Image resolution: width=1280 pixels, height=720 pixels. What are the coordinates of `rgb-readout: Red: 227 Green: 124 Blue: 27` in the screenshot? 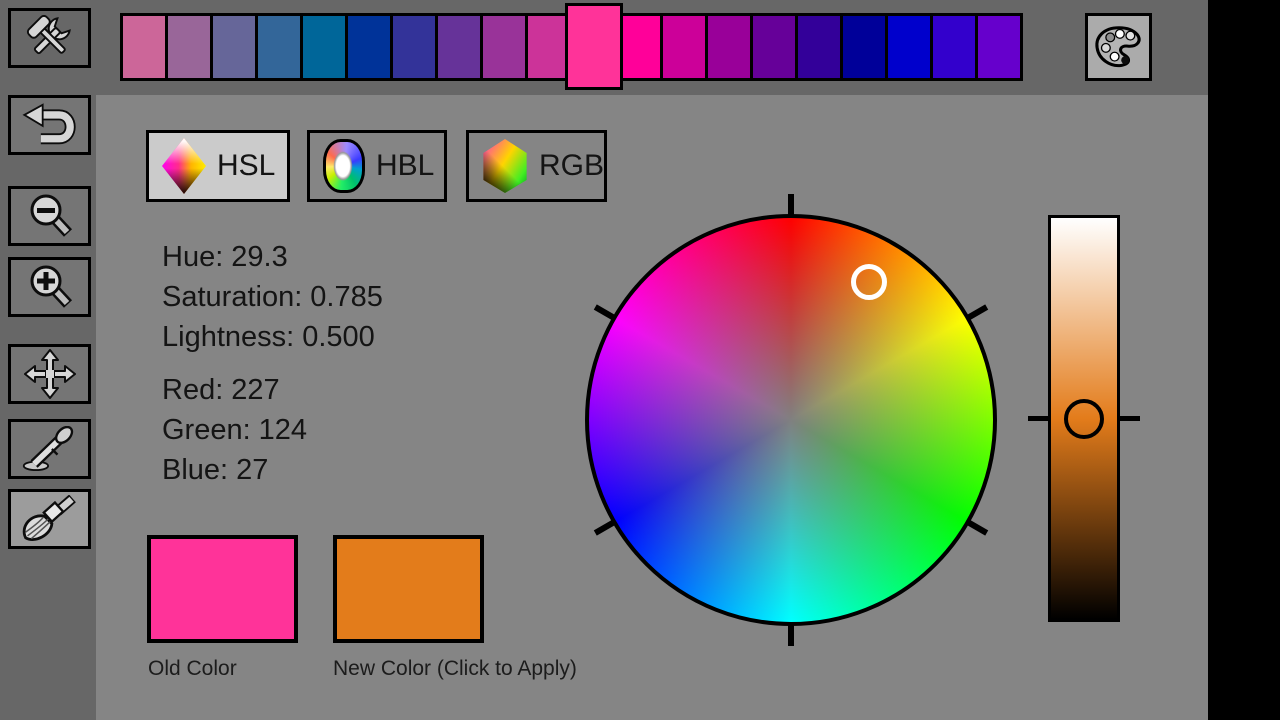 It's located at (238, 430).